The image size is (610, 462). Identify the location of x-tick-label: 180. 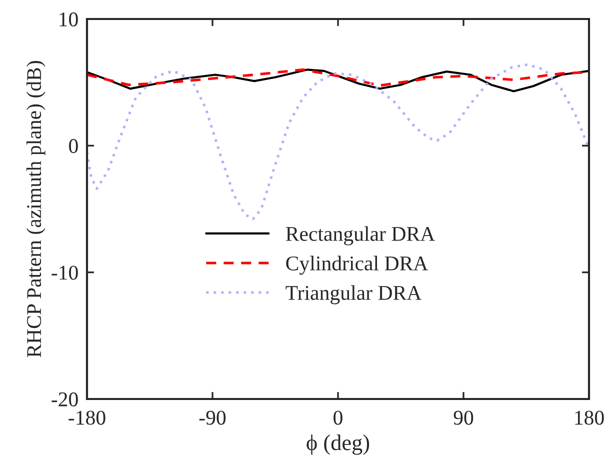
(589, 417).